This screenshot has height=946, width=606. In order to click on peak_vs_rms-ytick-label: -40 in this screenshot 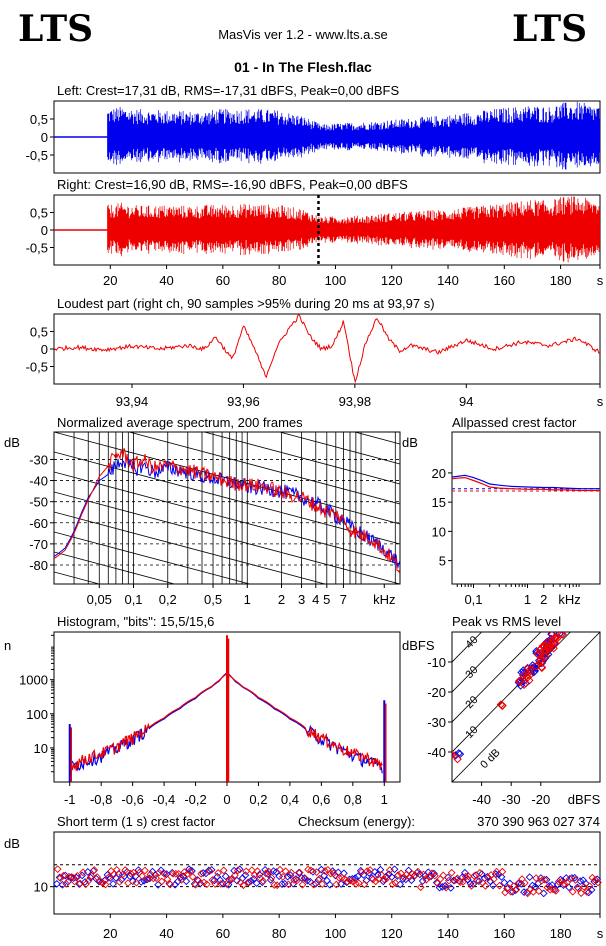, I will do `click(436, 752)`.